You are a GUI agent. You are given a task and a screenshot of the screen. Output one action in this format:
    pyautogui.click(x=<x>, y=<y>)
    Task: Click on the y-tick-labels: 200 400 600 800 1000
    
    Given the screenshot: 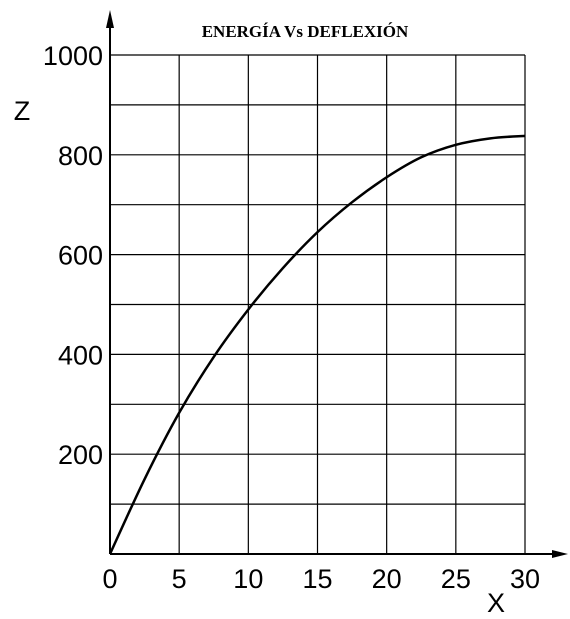 What is the action you would take?
    pyautogui.click(x=73, y=255)
    